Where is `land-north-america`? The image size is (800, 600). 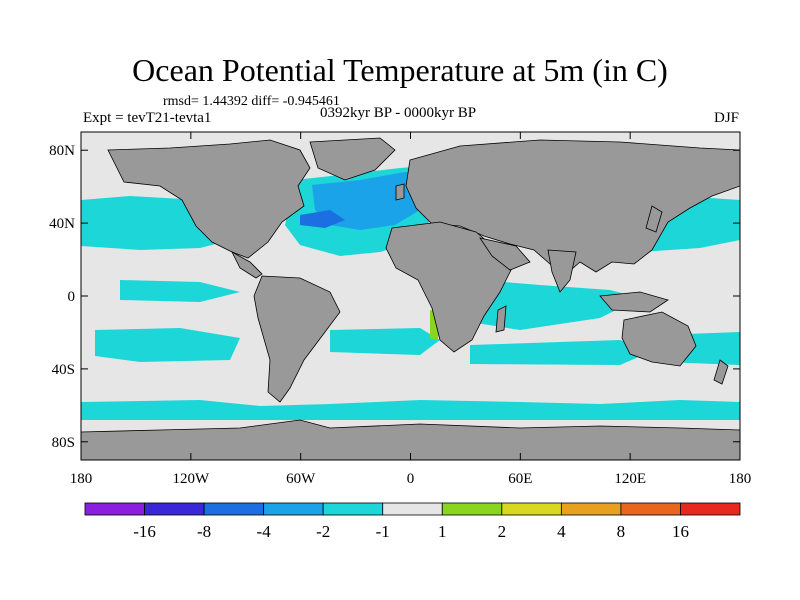 land-north-america is located at coordinates (209, 199).